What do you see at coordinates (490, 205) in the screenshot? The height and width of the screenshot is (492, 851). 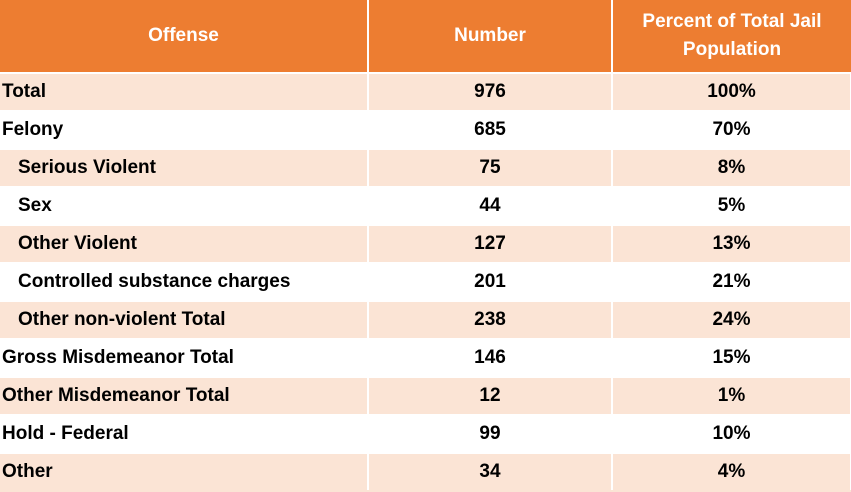 I see `number-cell: 44` at bounding box center [490, 205].